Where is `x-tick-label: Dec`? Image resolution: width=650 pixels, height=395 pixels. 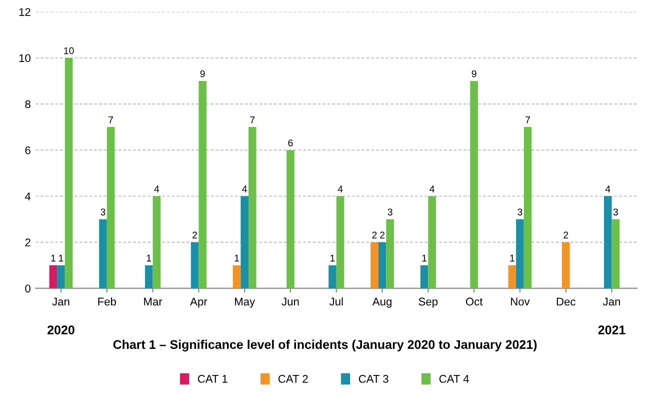 x-tick-label: Dec is located at coordinates (566, 302).